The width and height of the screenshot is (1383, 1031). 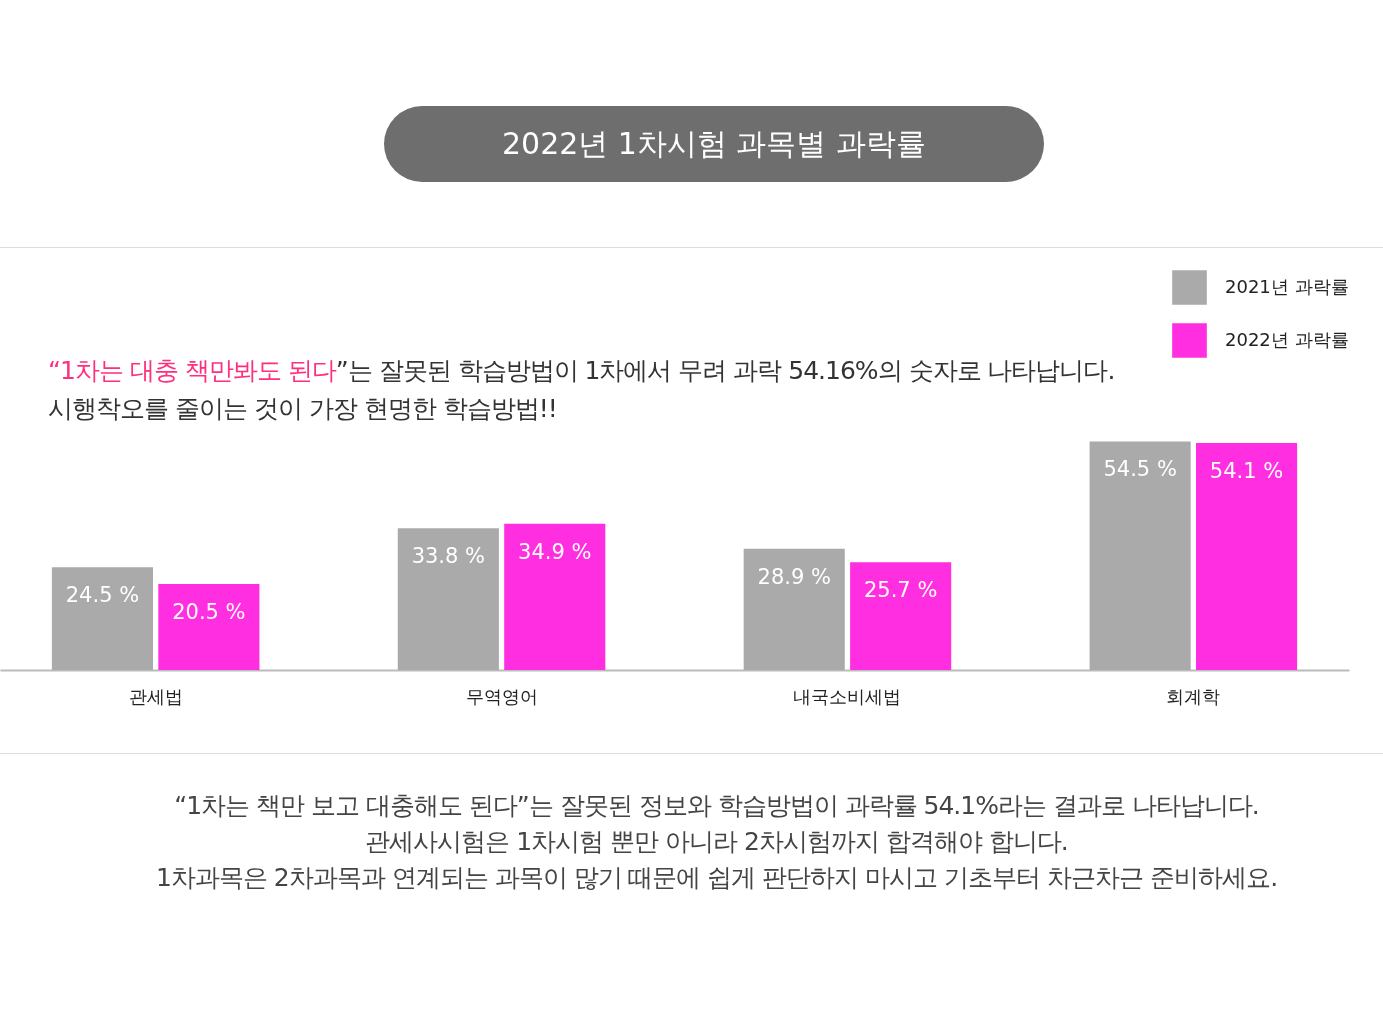 What do you see at coordinates (209, 612) in the screenshot?
I see `data-label: 20.5 %` at bounding box center [209, 612].